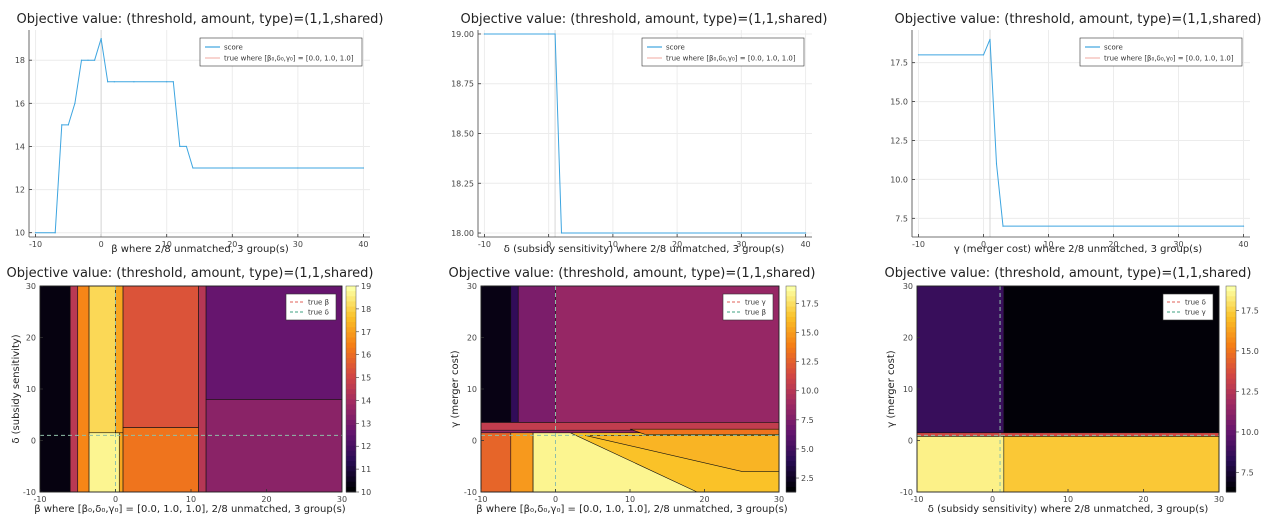  What do you see at coordinates (908, 286) in the screenshot?
I see `panel6-ytick-label: 30` at bounding box center [908, 286].